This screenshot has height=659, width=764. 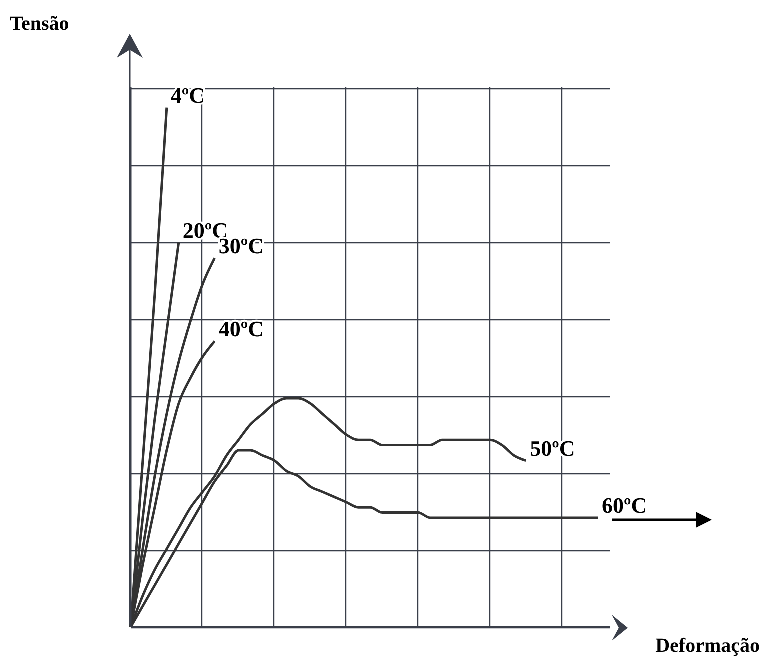 I want to click on series-label: 60ºC, so click(x=625, y=505).